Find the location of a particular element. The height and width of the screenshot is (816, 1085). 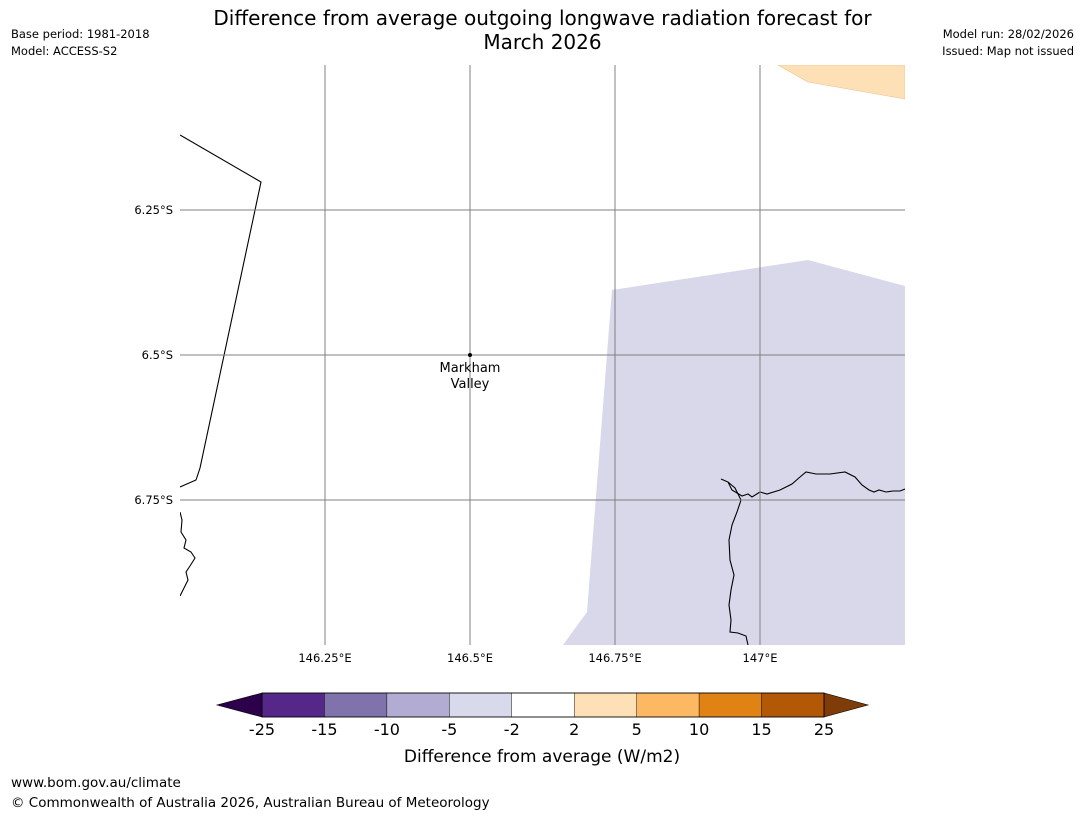

colorbar-tick-label: -5 is located at coordinates (449, 729).